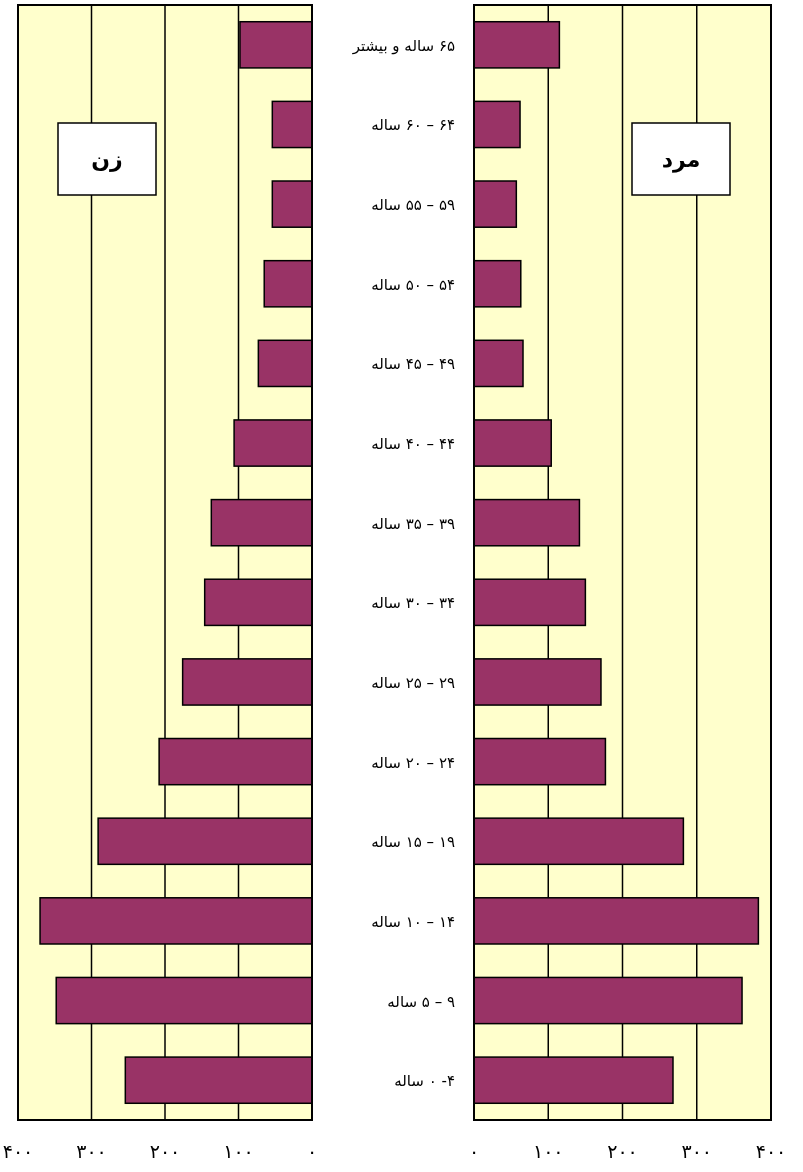  I want to click on y-tick-label: ۴۴ – ۴۰ ساله, so click(413, 444).